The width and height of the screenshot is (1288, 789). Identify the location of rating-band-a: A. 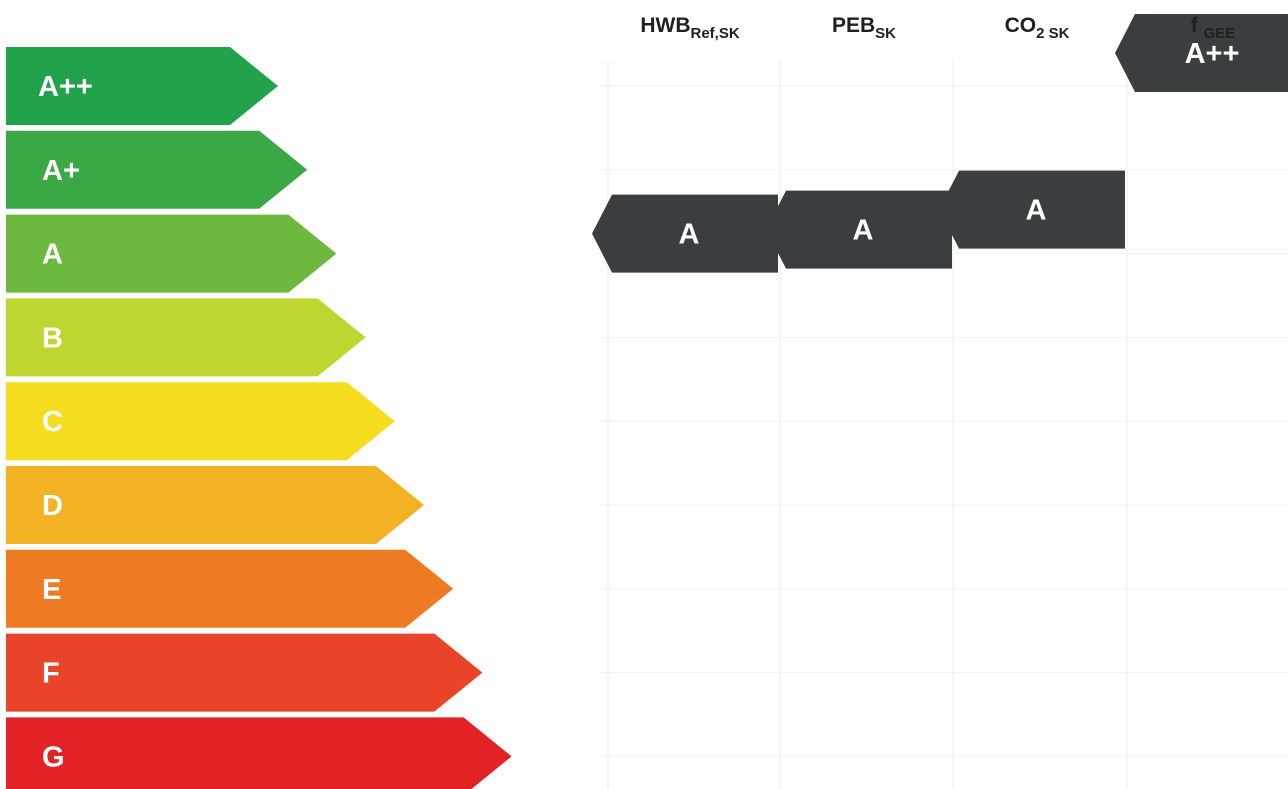
(171, 253).